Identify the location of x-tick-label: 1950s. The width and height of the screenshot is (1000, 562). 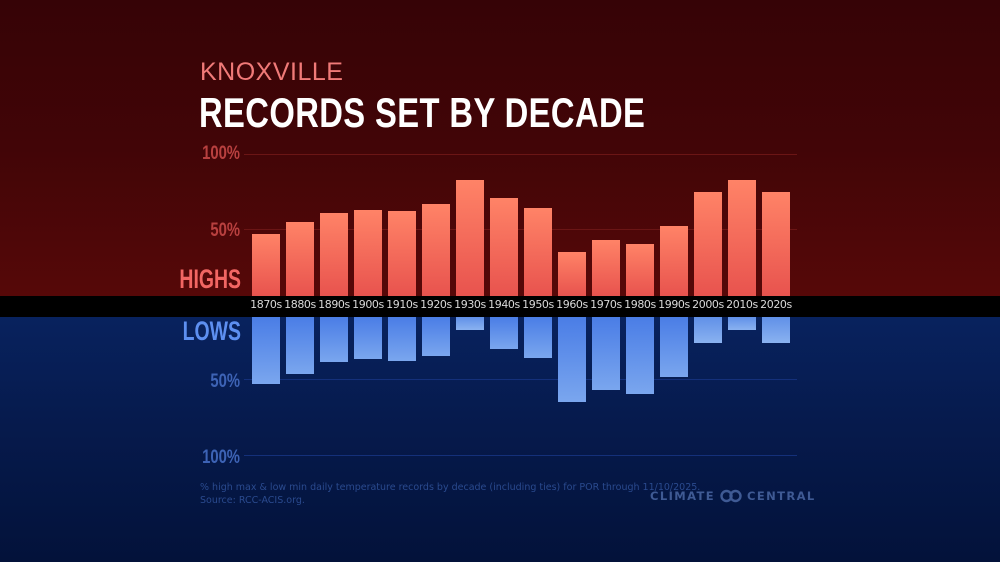
(538, 304).